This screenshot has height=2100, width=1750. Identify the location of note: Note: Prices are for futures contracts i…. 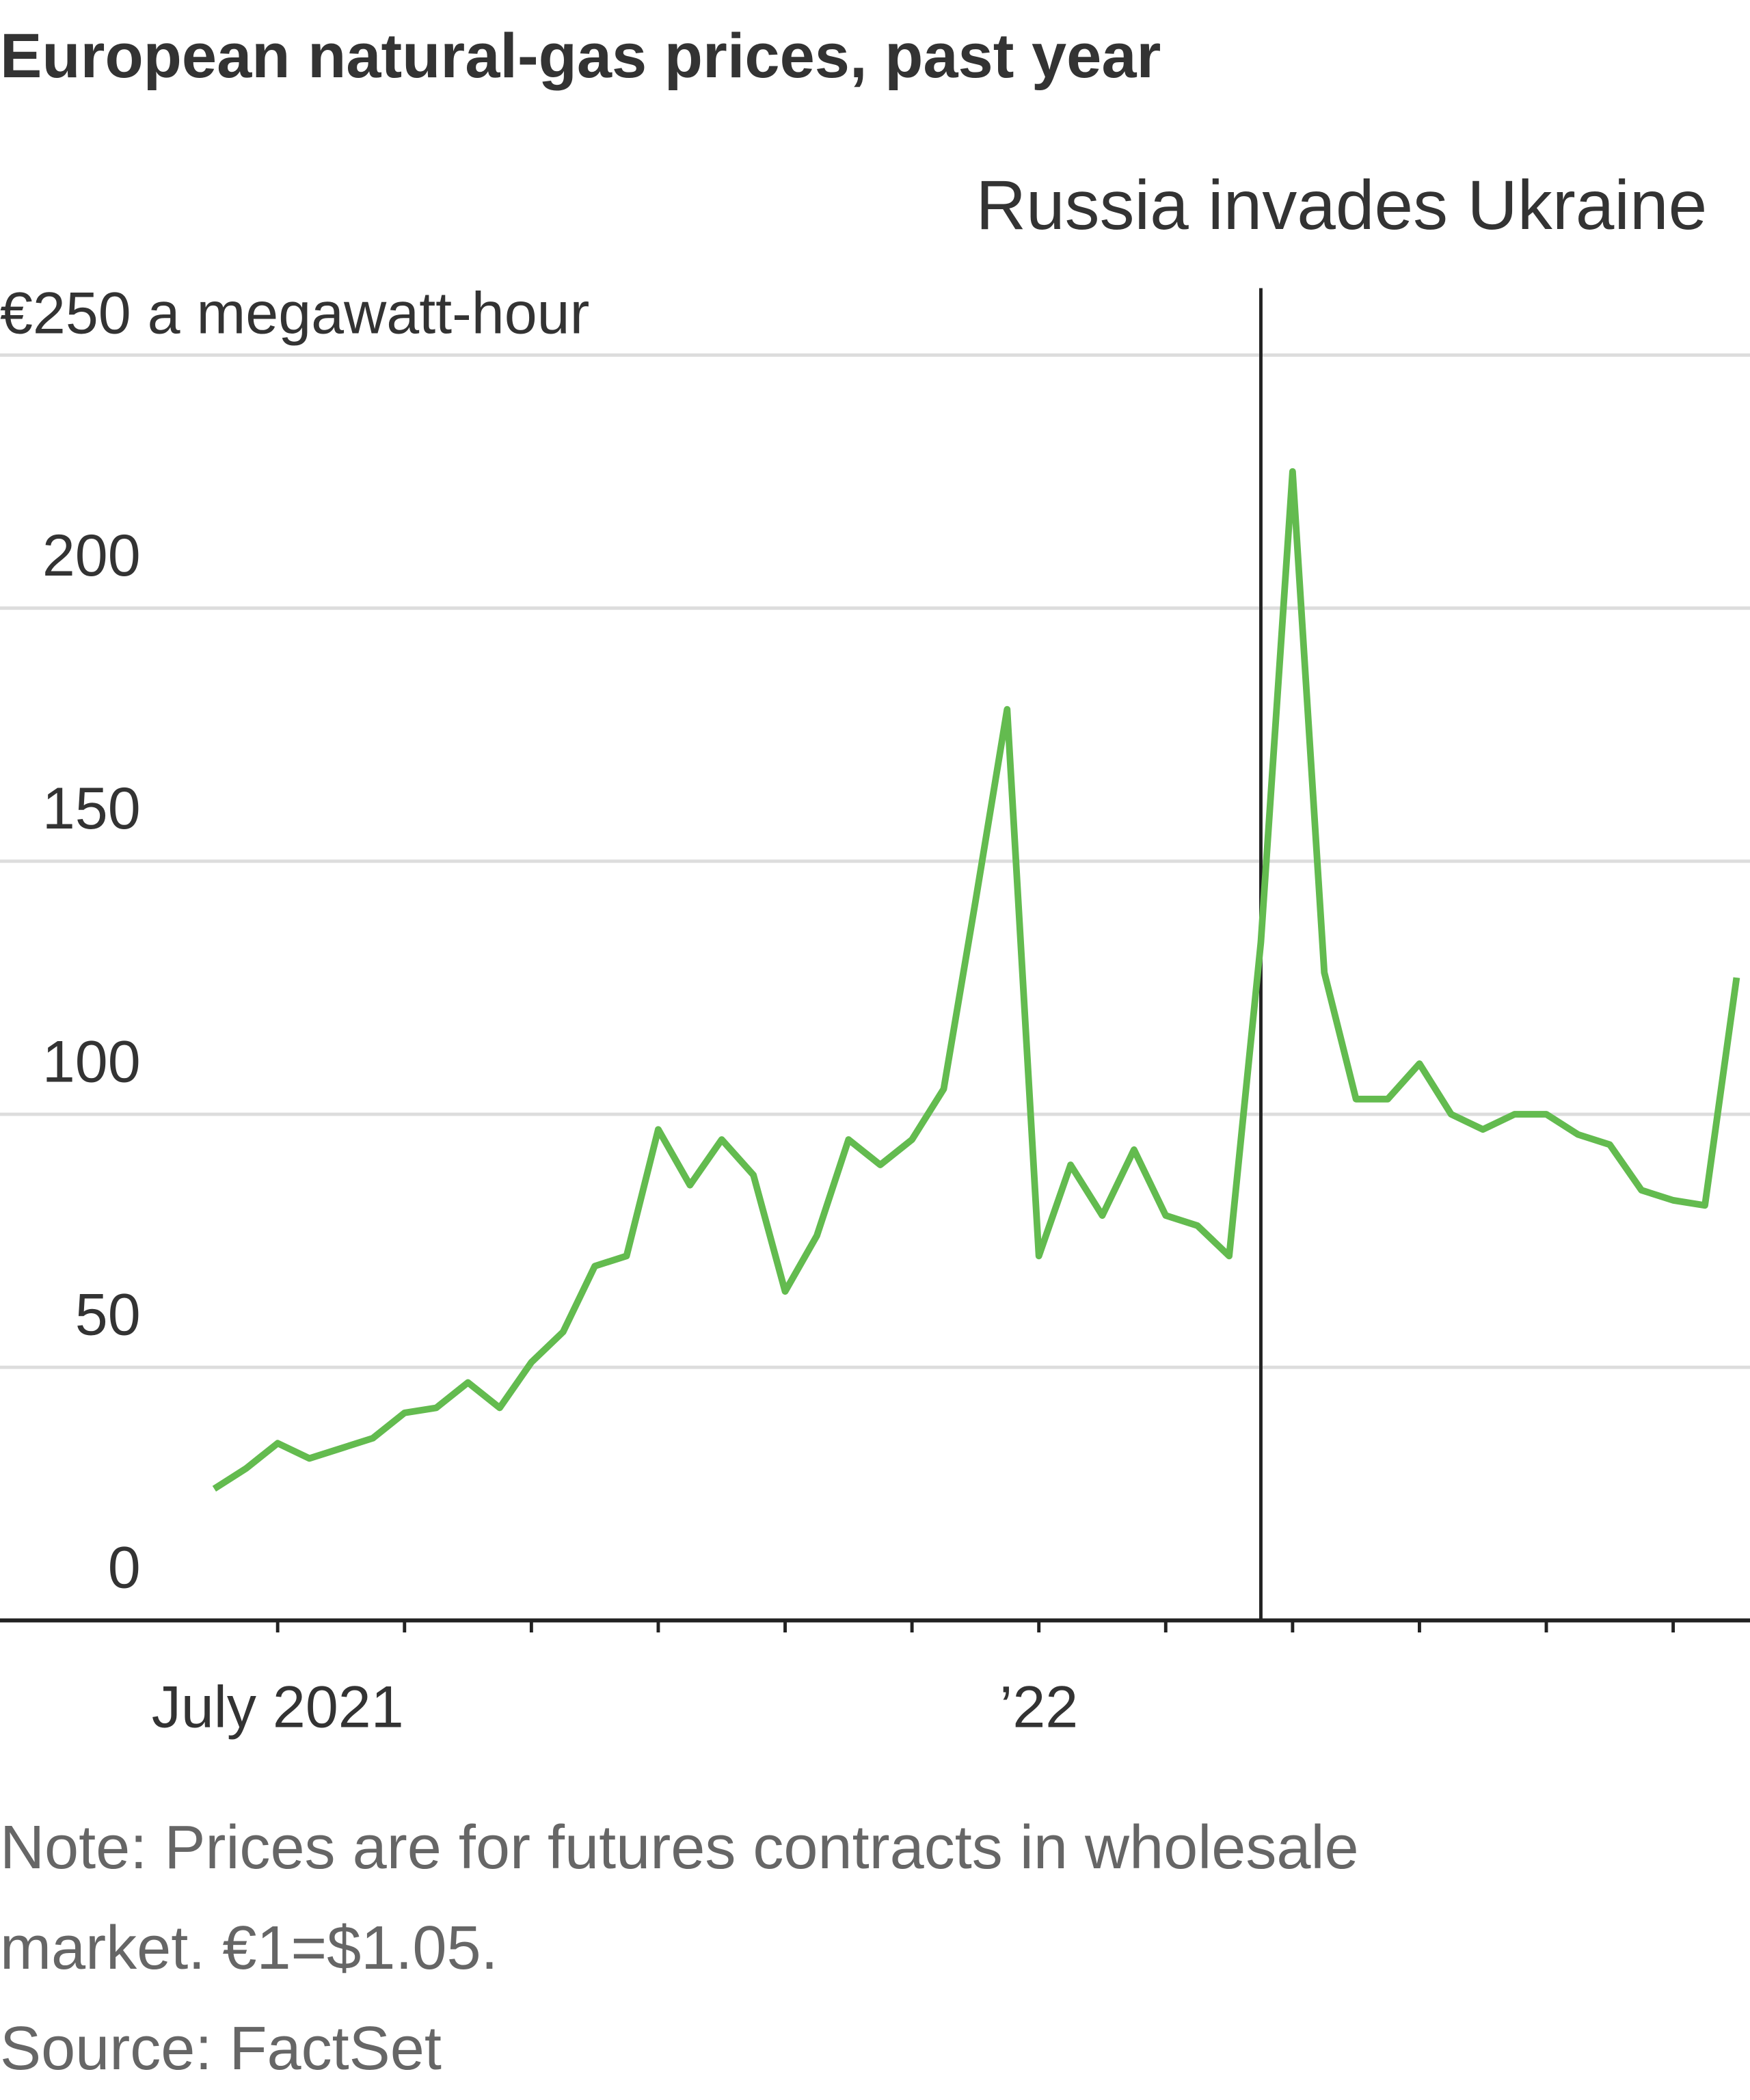
(679, 1847).